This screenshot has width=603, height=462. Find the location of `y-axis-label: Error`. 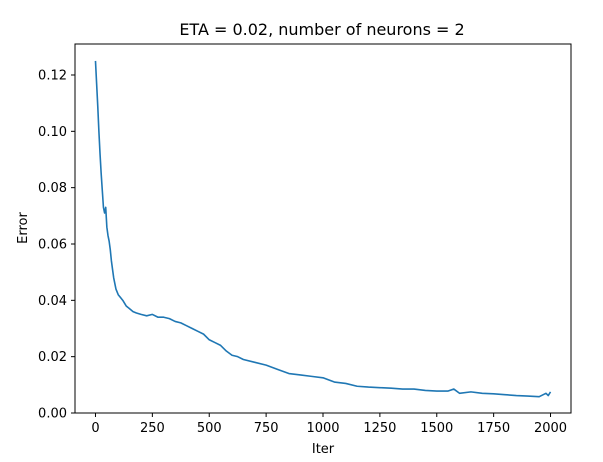

y-axis-label: Error is located at coordinates (23, 228).